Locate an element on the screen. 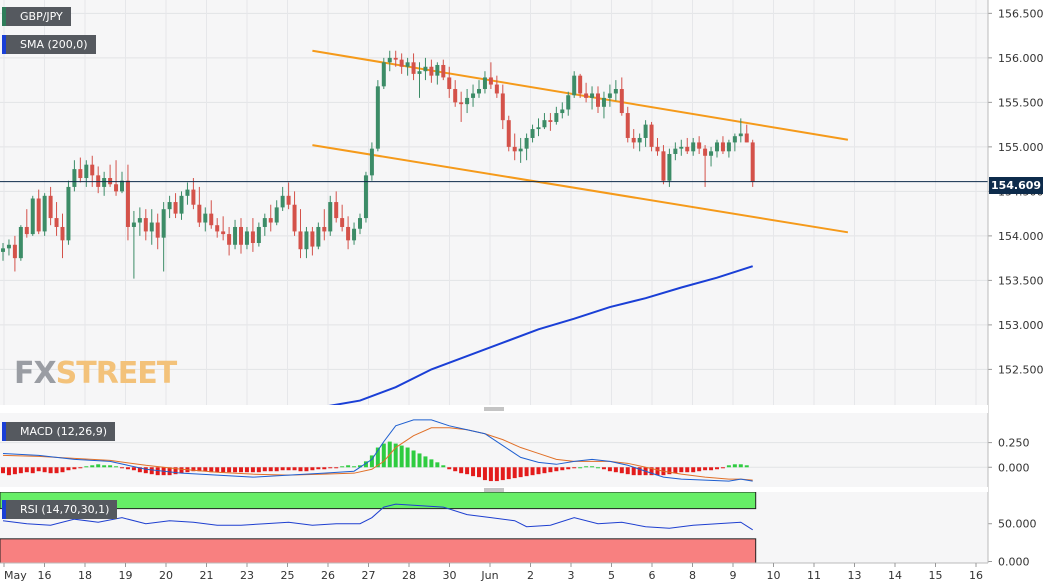 This screenshot has height=587, width=1060. time-tick-label: 3 is located at coordinates (571, 575).